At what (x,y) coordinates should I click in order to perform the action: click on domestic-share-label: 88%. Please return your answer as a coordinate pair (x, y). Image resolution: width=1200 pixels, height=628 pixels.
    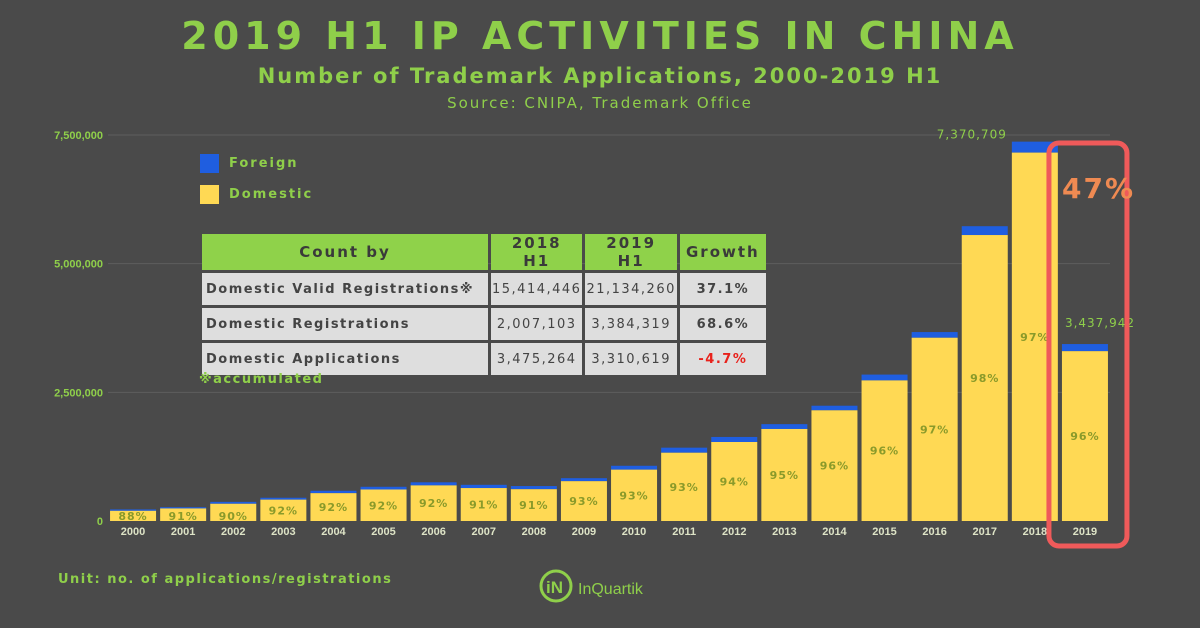
    Looking at the image, I should click on (132, 516).